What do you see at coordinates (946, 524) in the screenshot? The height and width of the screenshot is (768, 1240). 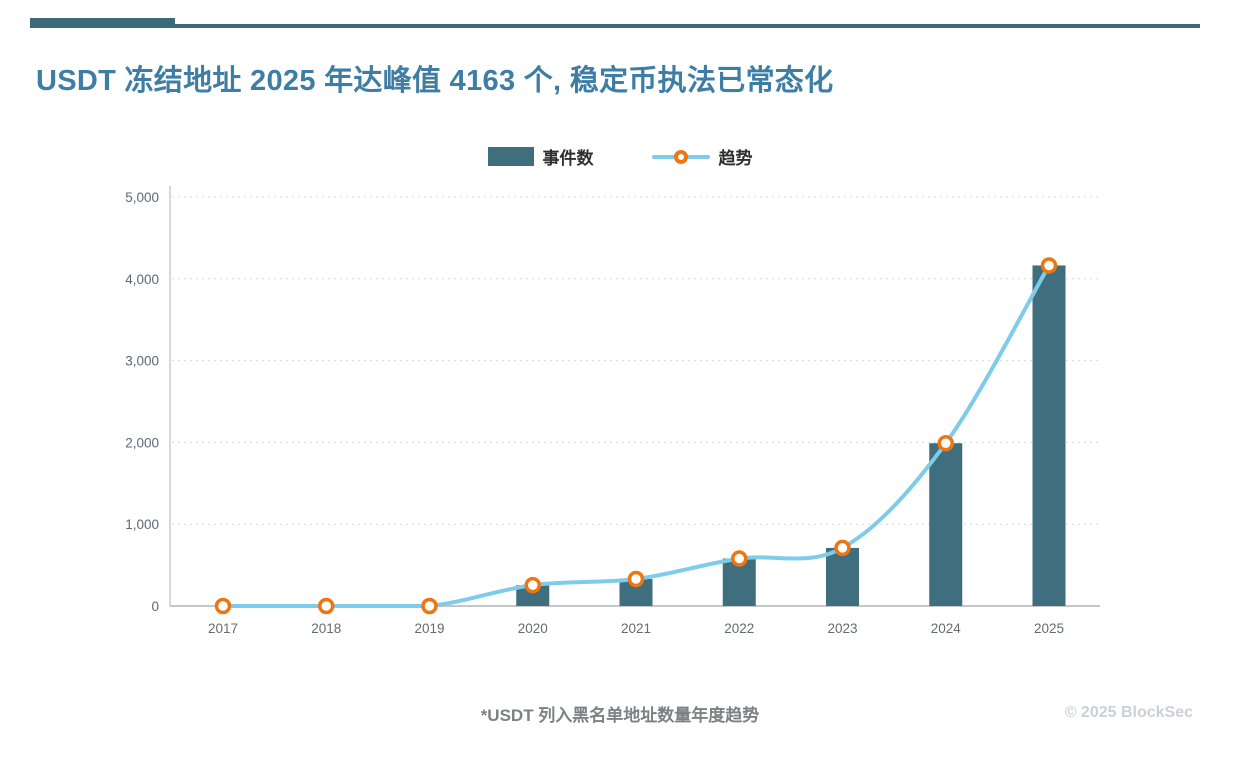 I see `bar-2024` at bounding box center [946, 524].